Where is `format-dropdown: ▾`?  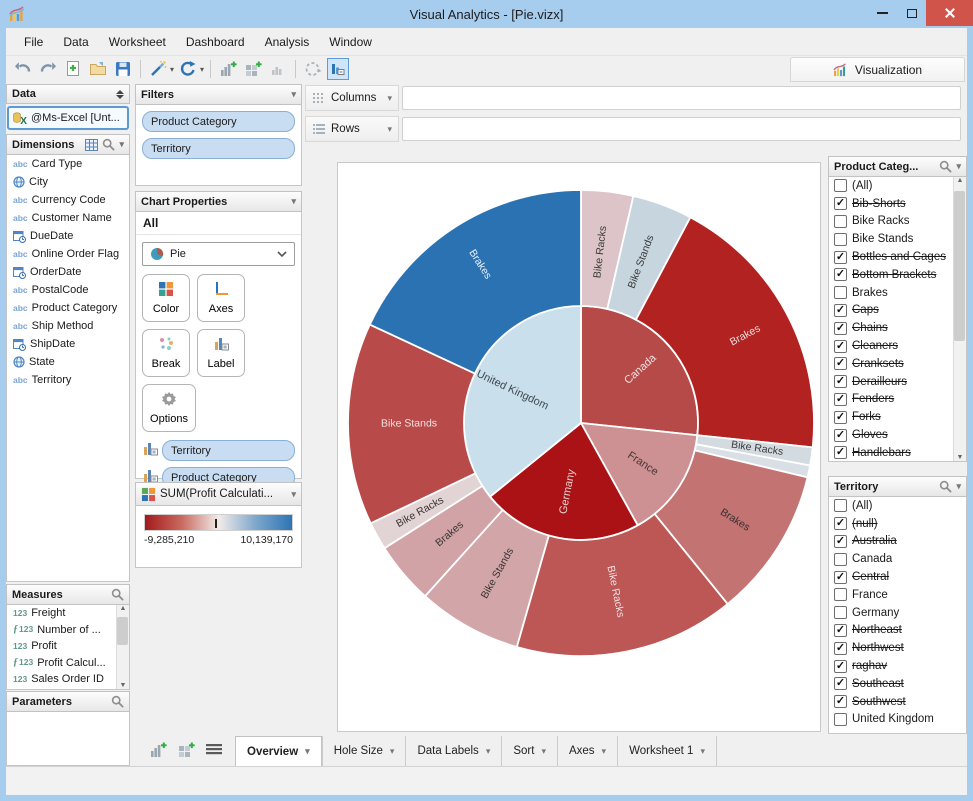
format-dropdown: ▾ is located at coordinates (172, 69).